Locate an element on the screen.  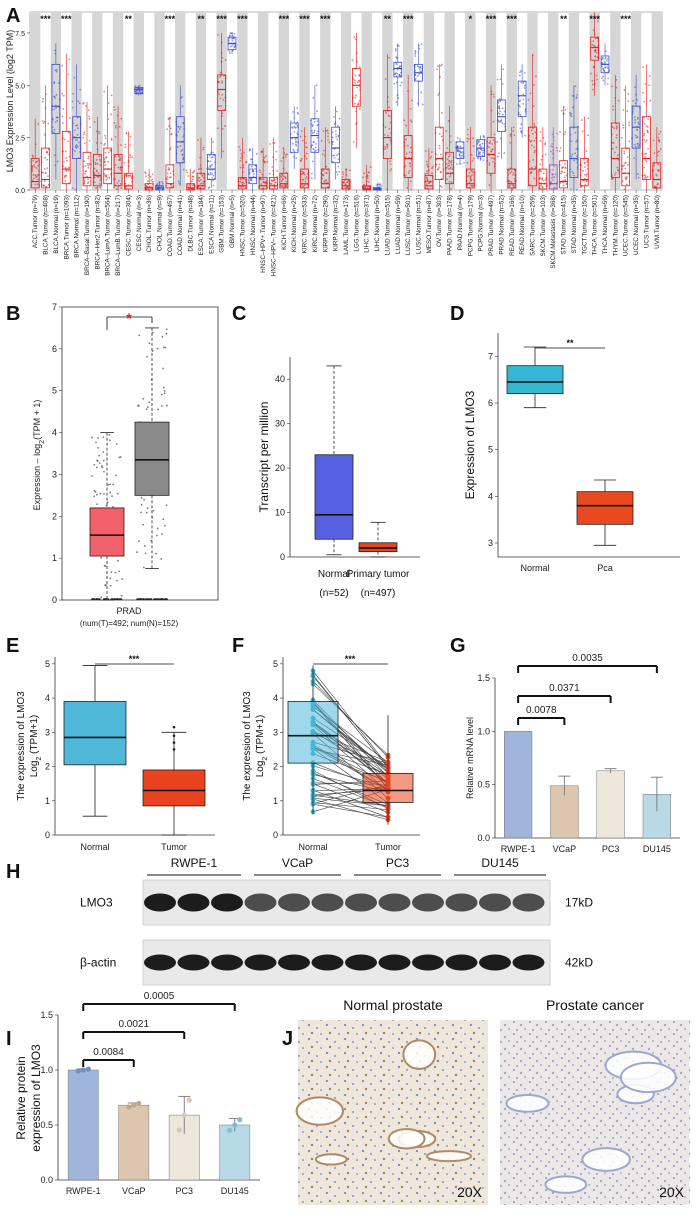
panelG-ytick-label: 1.0 is located at coordinates (483, 731).